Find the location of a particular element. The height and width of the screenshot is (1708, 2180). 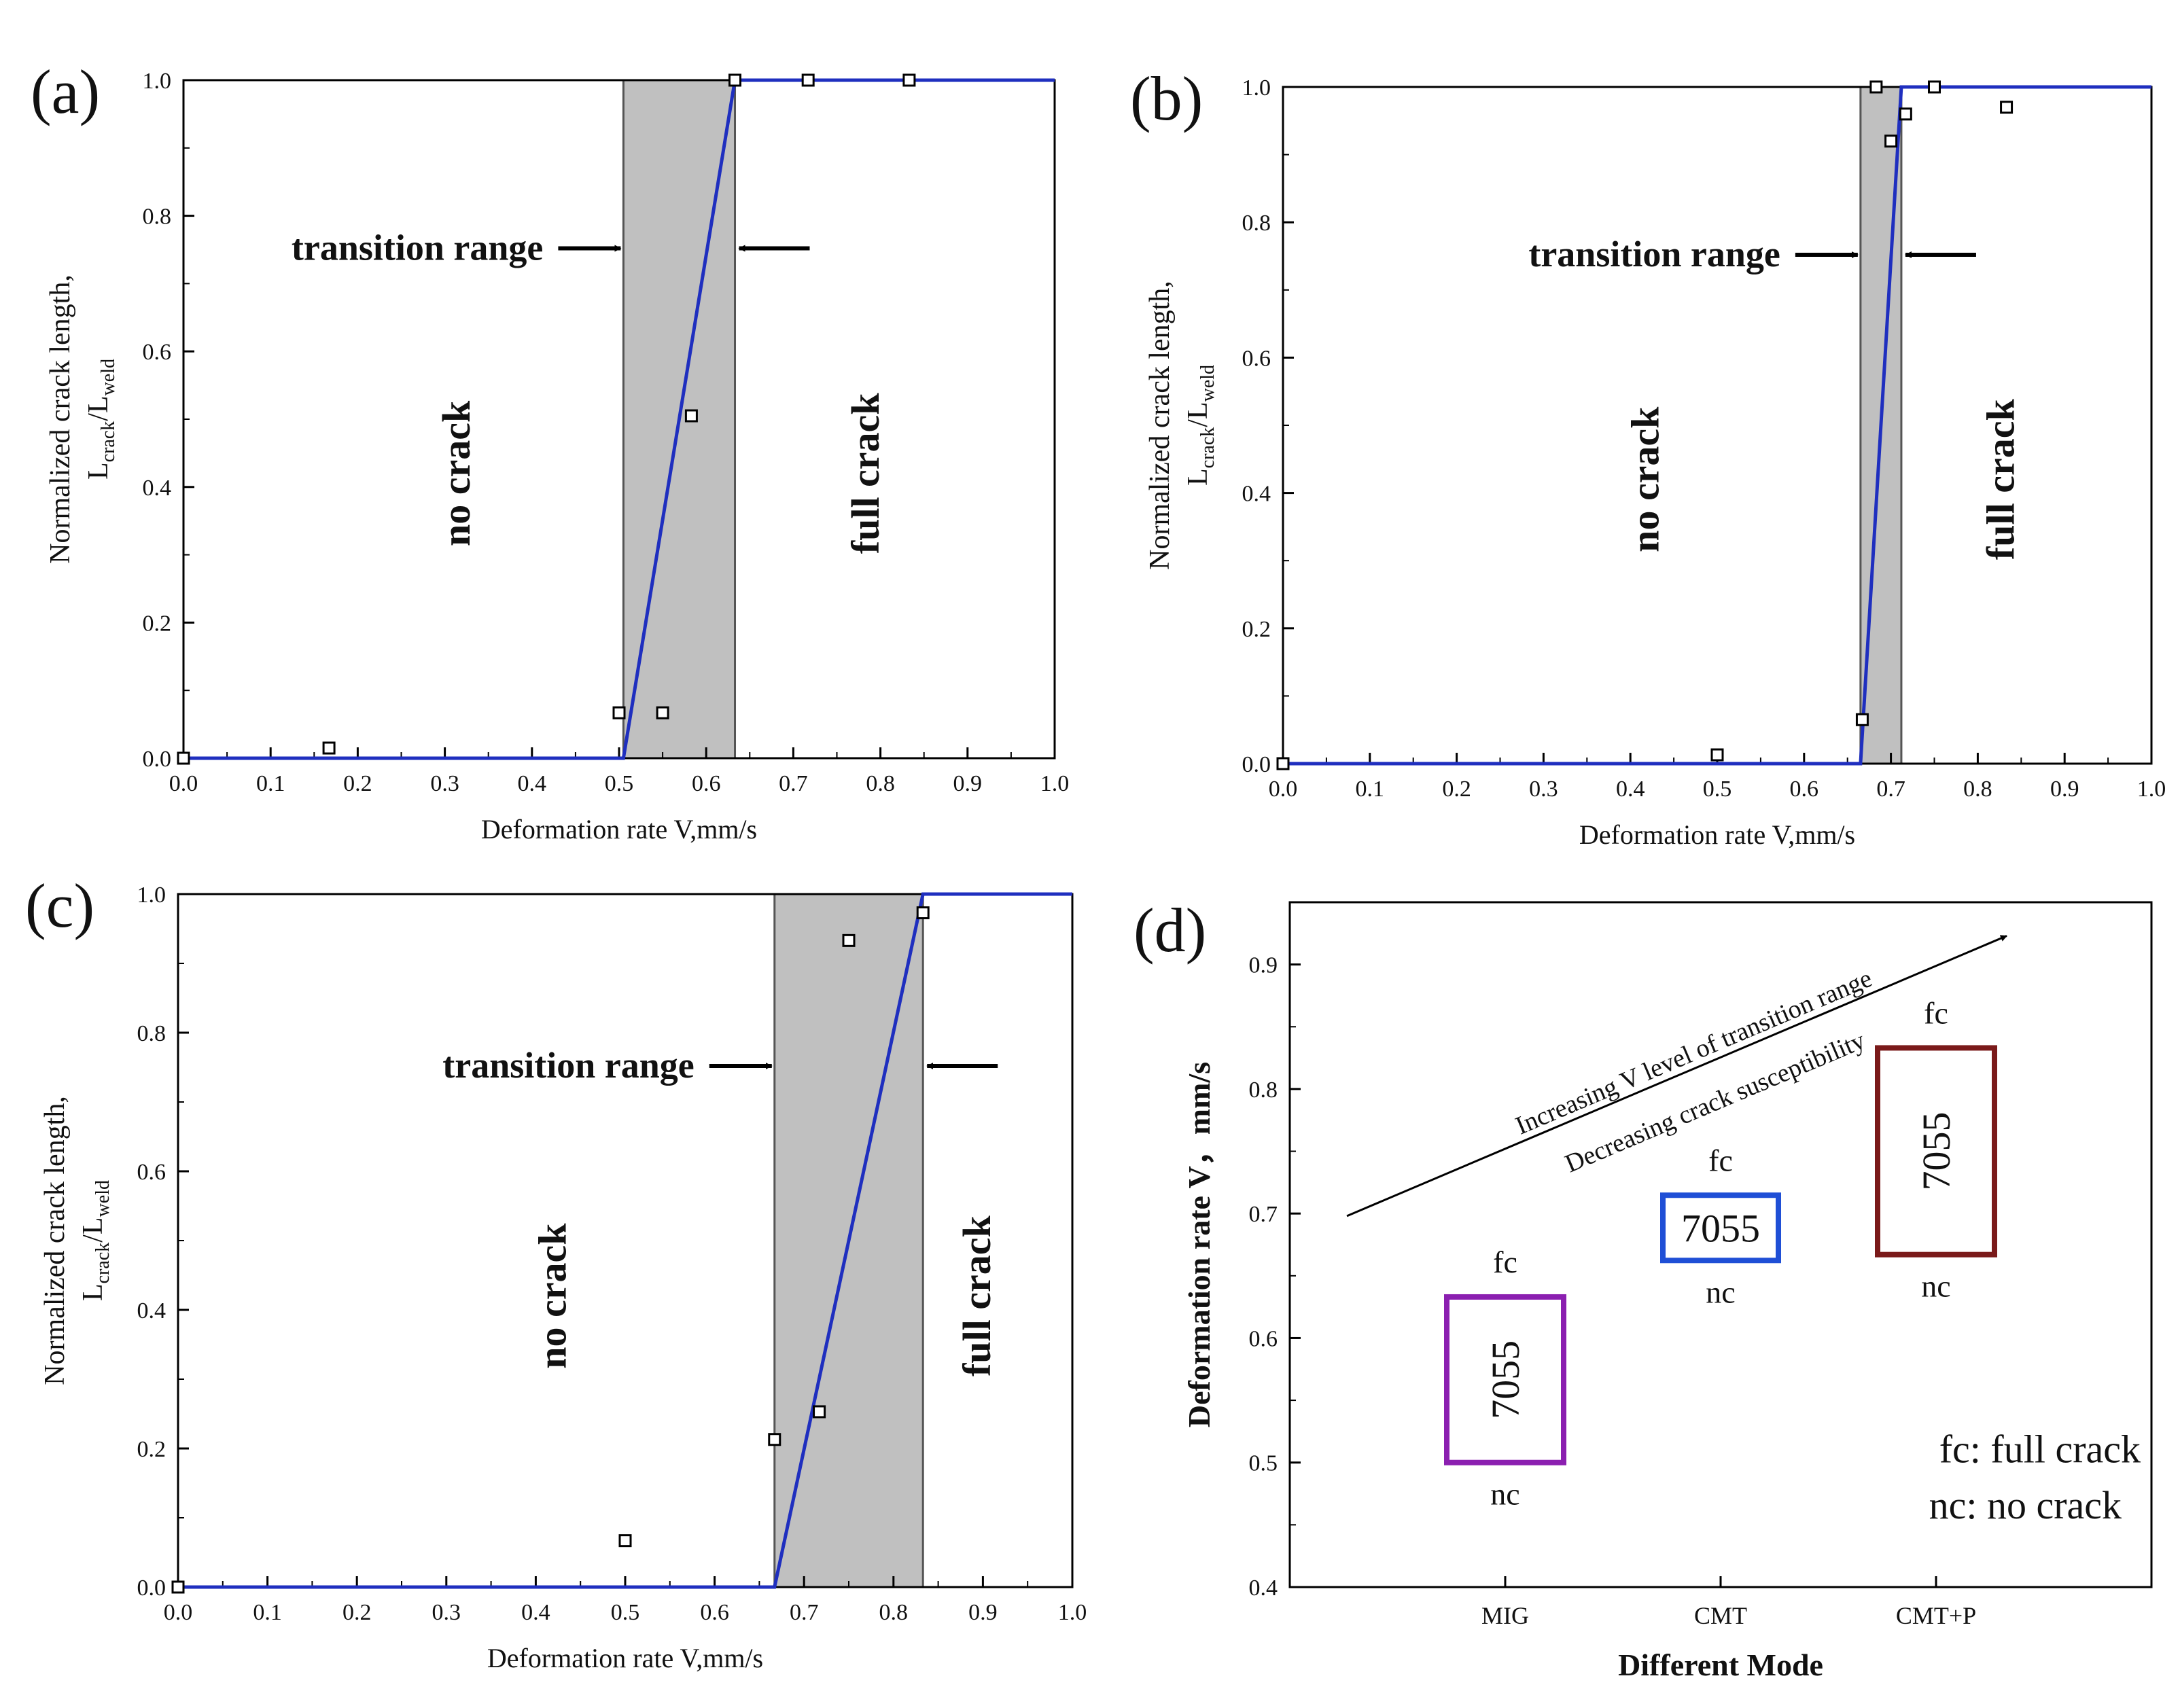

x-axis-label: Different Mode is located at coordinates (1720, 1665).